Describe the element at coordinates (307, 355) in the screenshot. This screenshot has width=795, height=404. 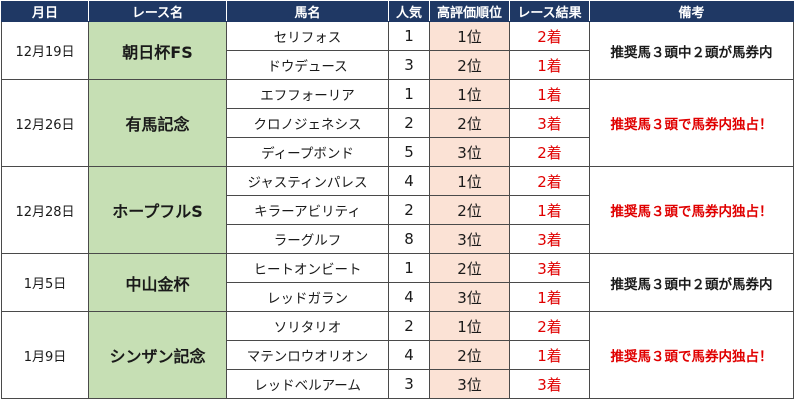
I see `horse-name-cell: マテンロウオリオン` at that location.